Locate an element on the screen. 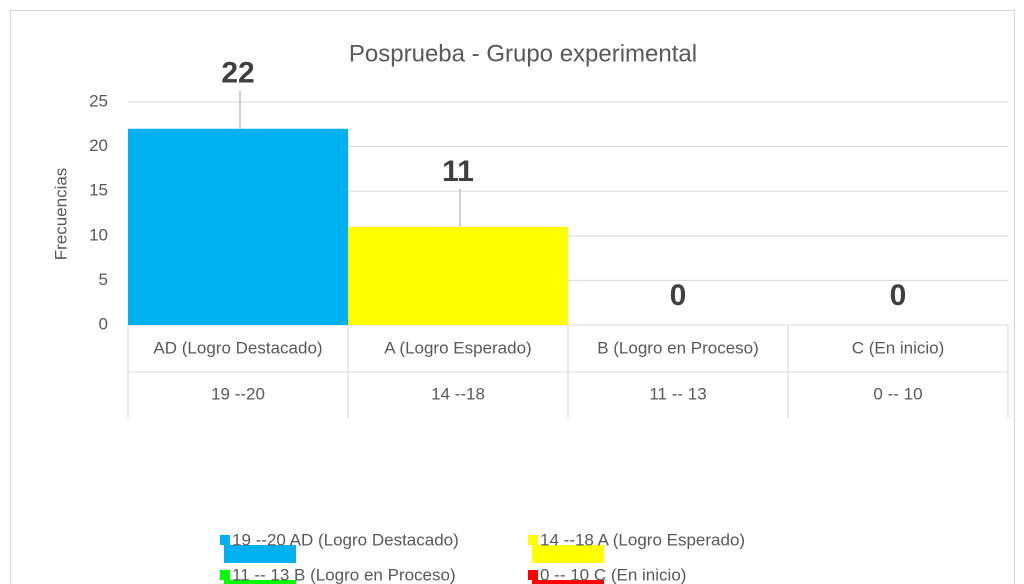  x-tick-label: C (En inicio) is located at coordinates (898, 347).